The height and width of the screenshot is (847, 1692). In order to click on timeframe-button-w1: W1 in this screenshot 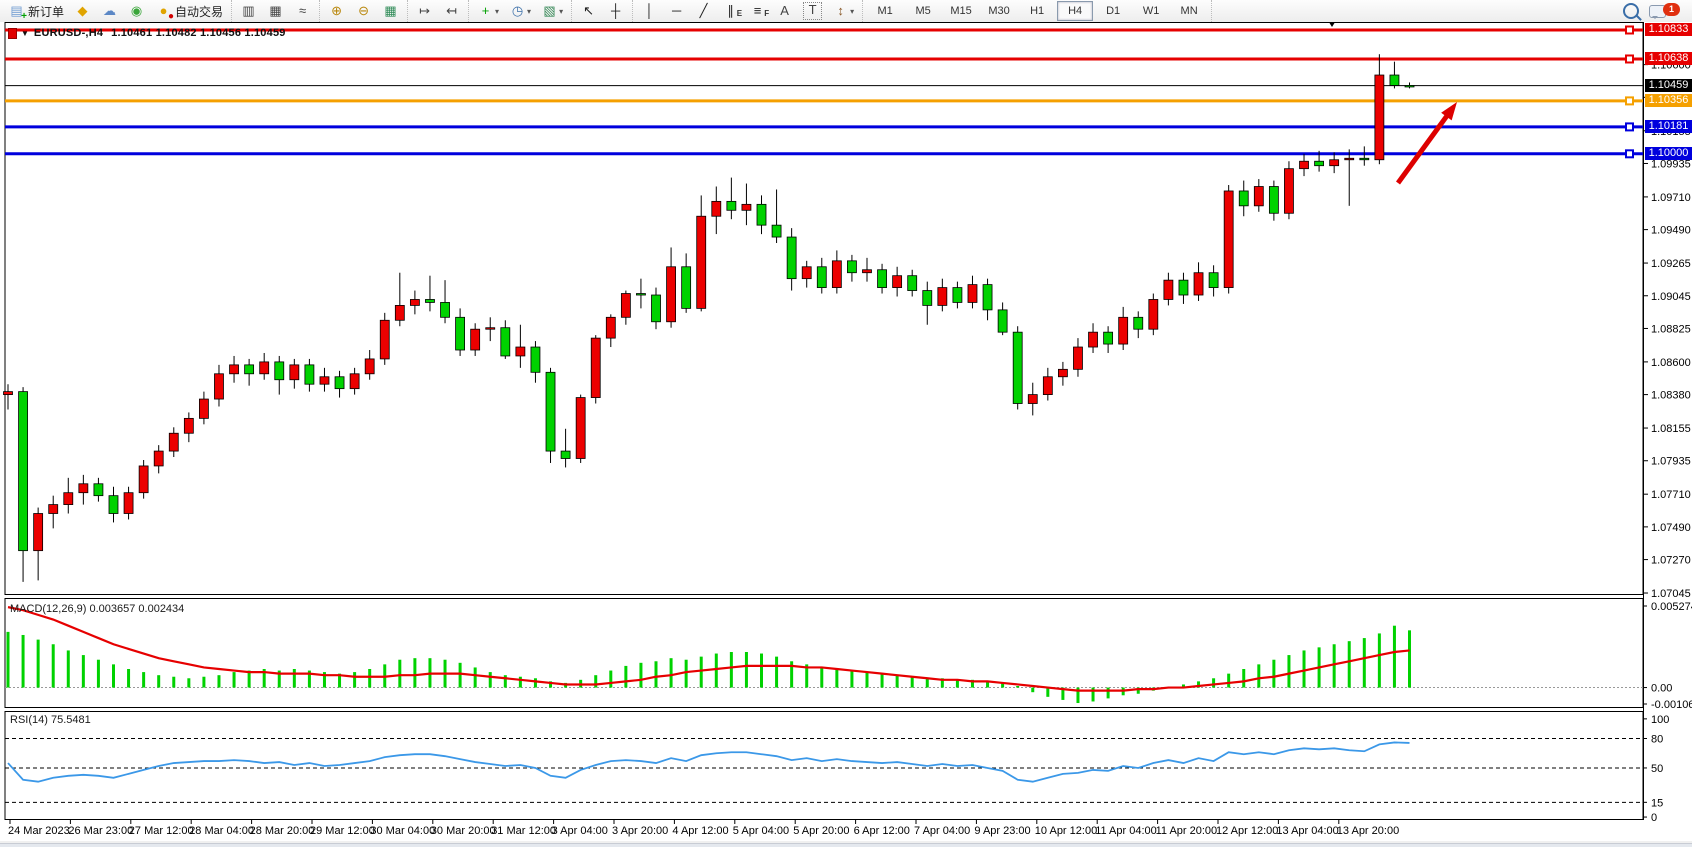, I will do `click(1151, 11)`.